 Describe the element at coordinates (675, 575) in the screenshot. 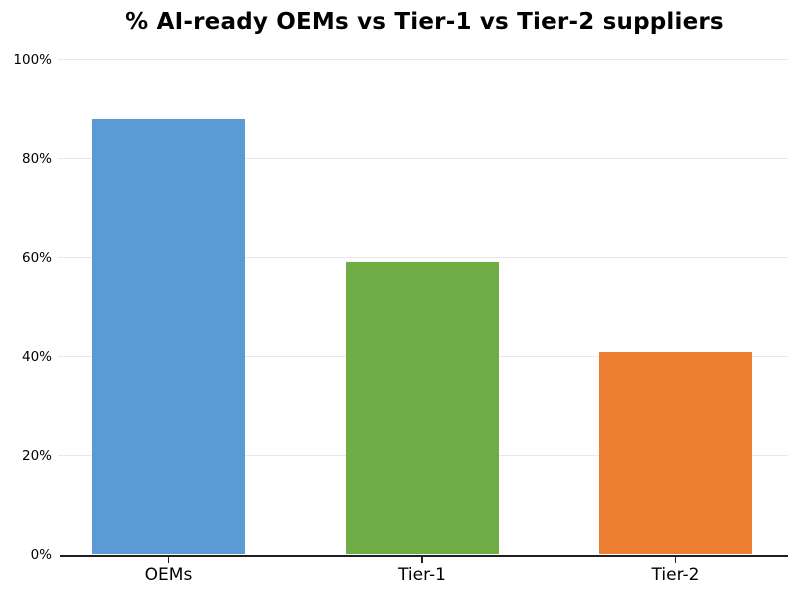

I see `x-tick-label: Tier-2` at that location.